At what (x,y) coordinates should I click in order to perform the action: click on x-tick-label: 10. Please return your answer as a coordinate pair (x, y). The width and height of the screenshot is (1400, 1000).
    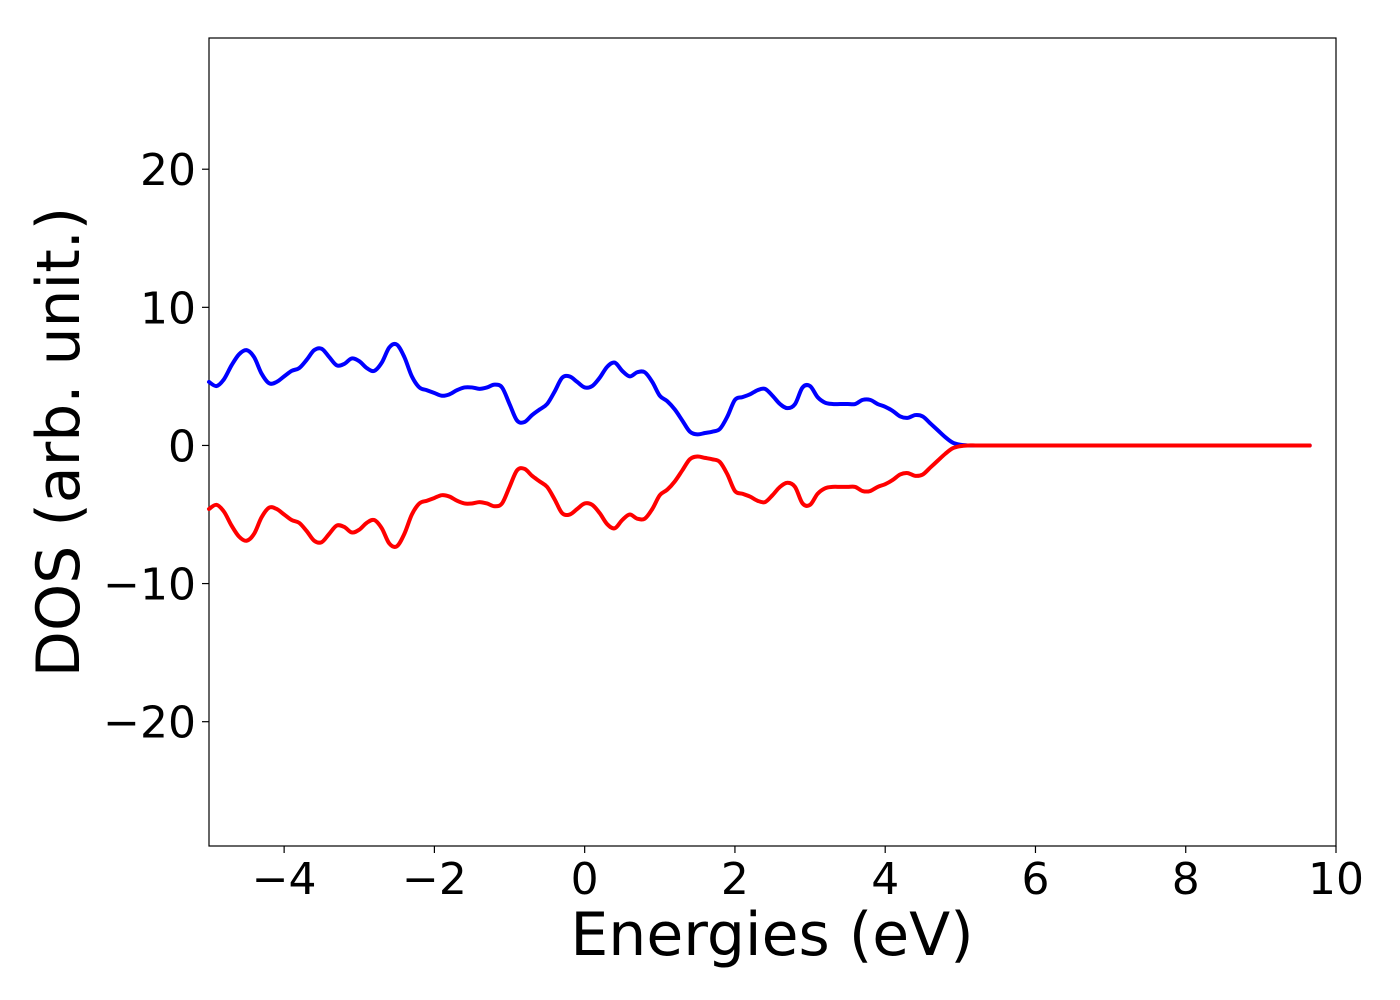
    Looking at the image, I should click on (1336, 879).